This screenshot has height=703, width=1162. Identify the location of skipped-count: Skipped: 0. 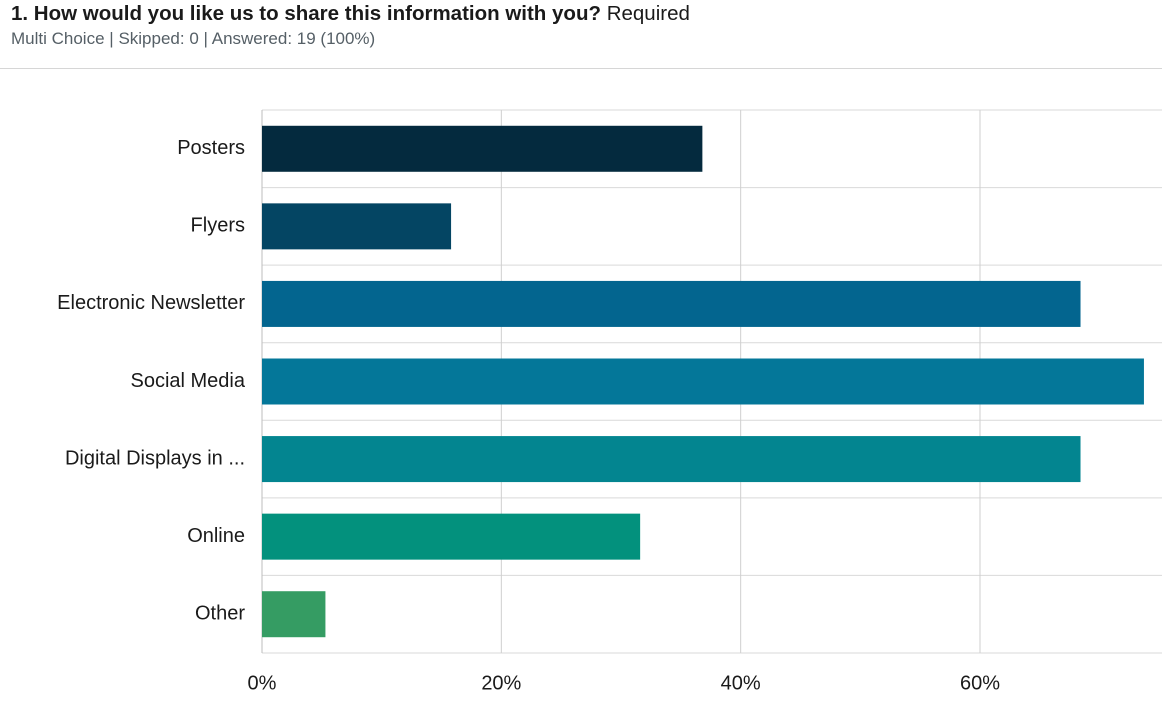
(158, 38).